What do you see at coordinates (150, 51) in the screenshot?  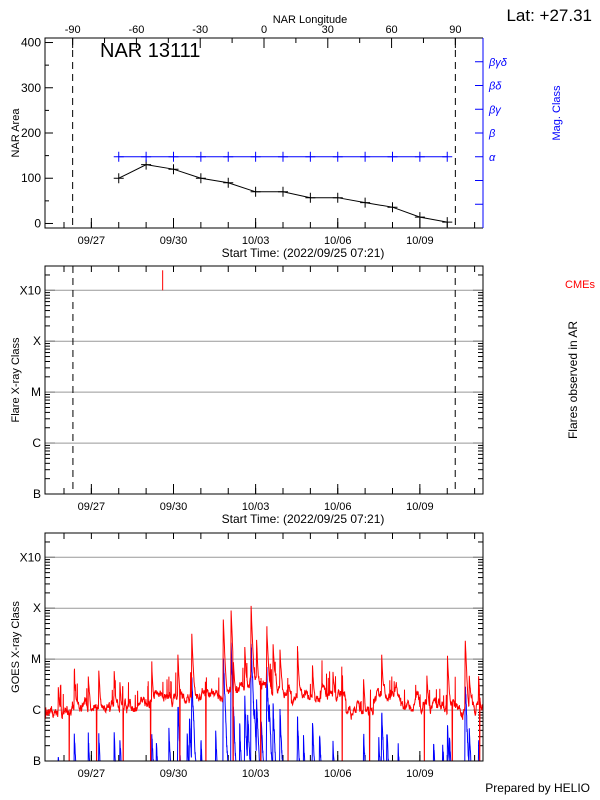 I see `region-label: NAR 13111` at bounding box center [150, 51].